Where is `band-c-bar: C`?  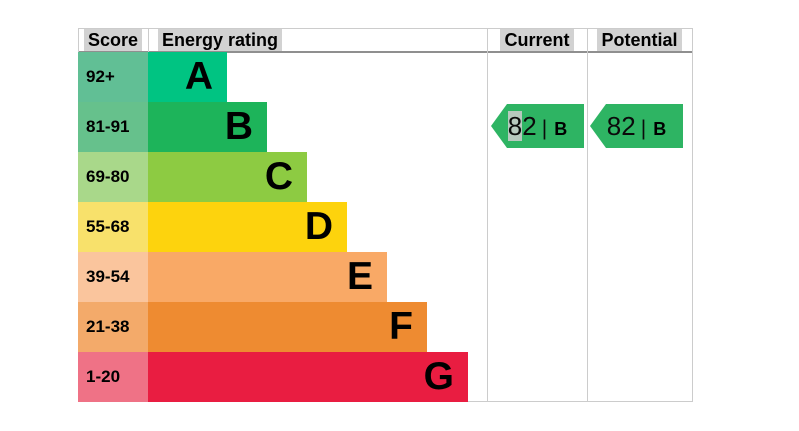 band-c-bar: C is located at coordinates (227, 177).